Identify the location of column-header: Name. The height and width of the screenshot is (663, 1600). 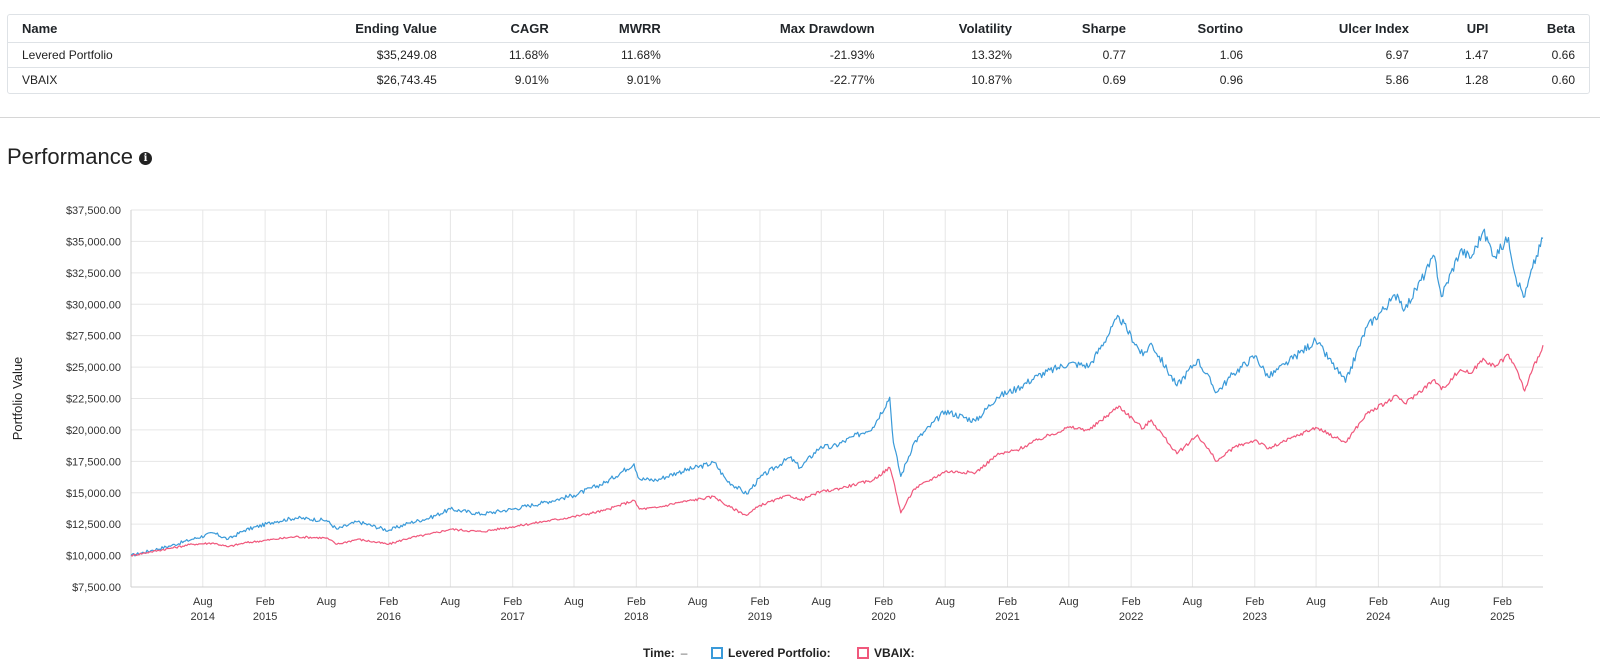
(117, 29).